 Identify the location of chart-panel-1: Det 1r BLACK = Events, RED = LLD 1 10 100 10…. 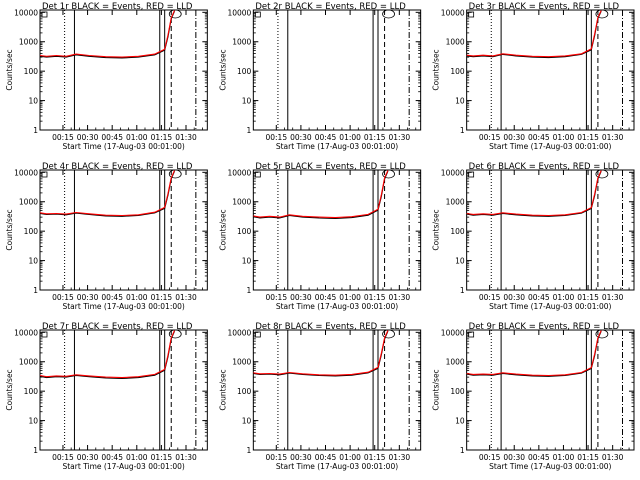
(106, 76).